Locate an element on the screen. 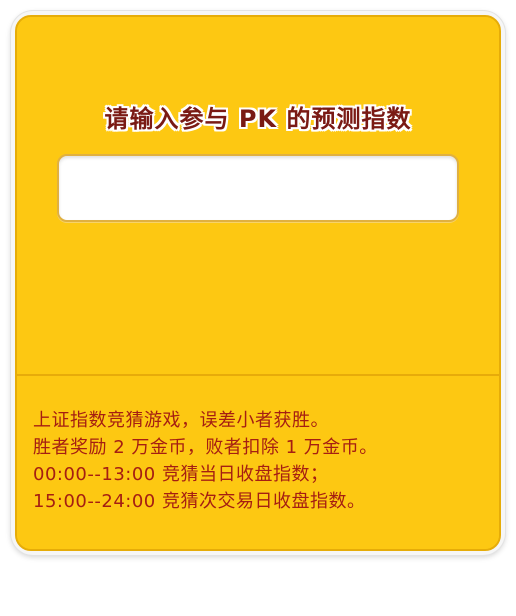  section-divider is located at coordinates (258, 375).